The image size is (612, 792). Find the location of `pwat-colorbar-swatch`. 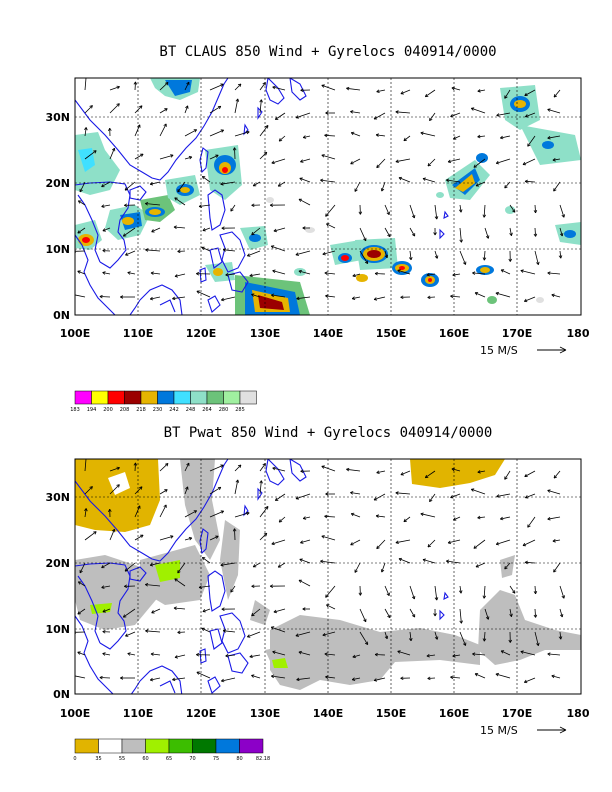

pwat-colorbar-swatch is located at coordinates (227, 746).